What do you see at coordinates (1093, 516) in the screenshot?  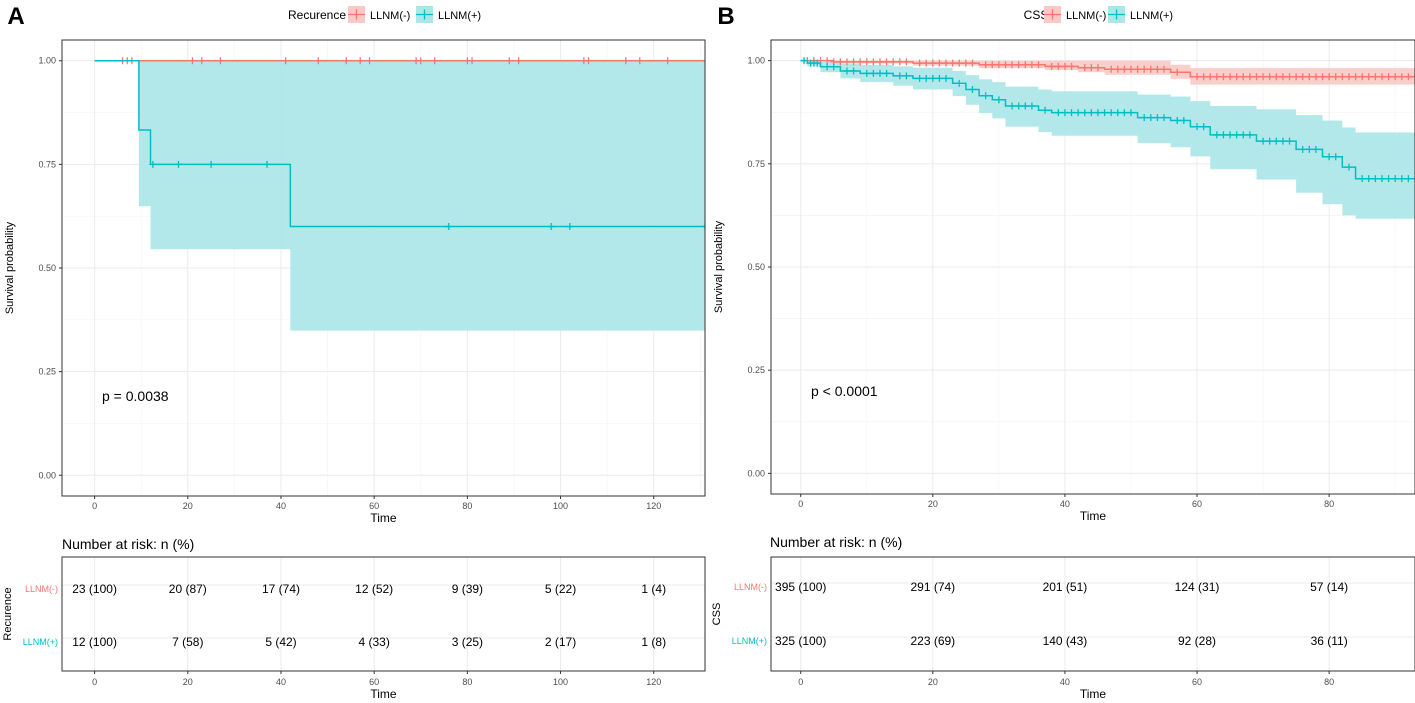 I see `x-axis-title: Time` at bounding box center [1093, 516].